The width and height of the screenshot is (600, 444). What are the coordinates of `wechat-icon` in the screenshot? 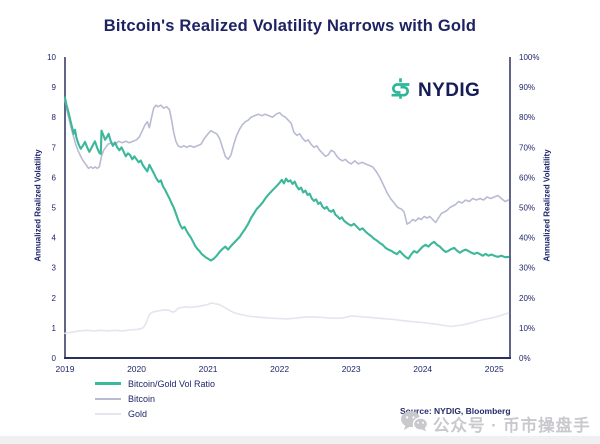 It's located at (414, 424).